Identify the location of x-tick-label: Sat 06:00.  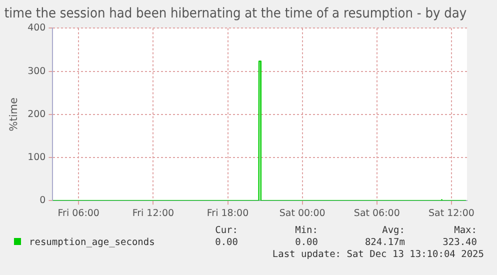
(377, 213).